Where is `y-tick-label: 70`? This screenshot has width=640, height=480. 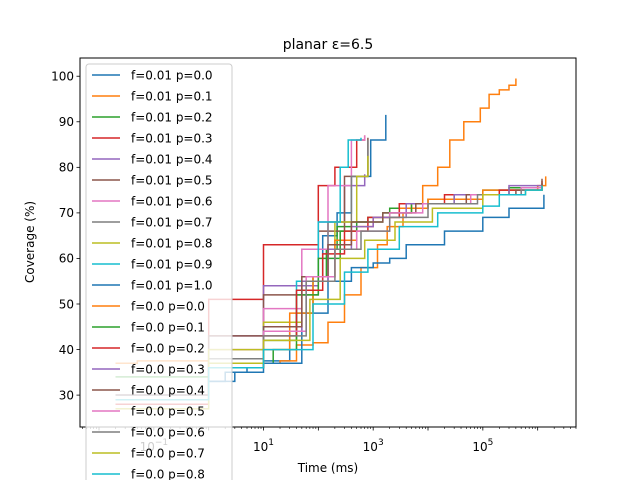
y-tick-label: 70 is located at coordinates (66, 213).